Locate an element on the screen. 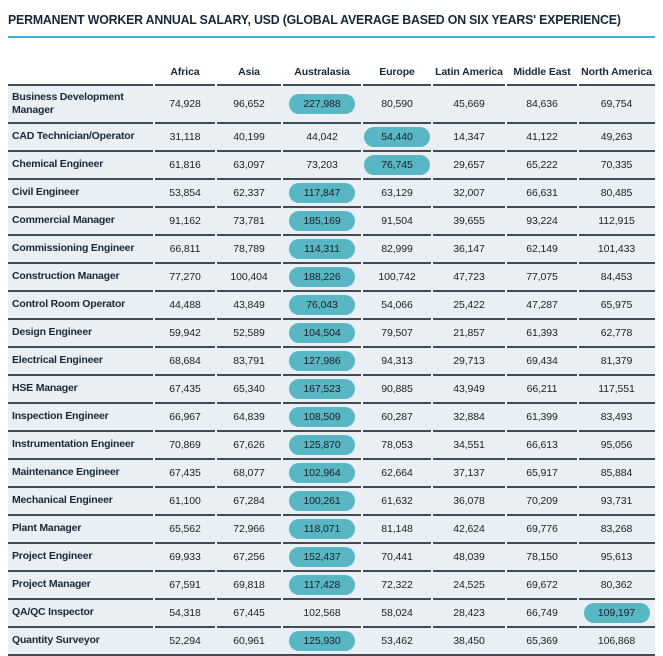 The width and height of the screenshot is (663, 656). salary-value: 65,369 is located at coordinates (542, 641).